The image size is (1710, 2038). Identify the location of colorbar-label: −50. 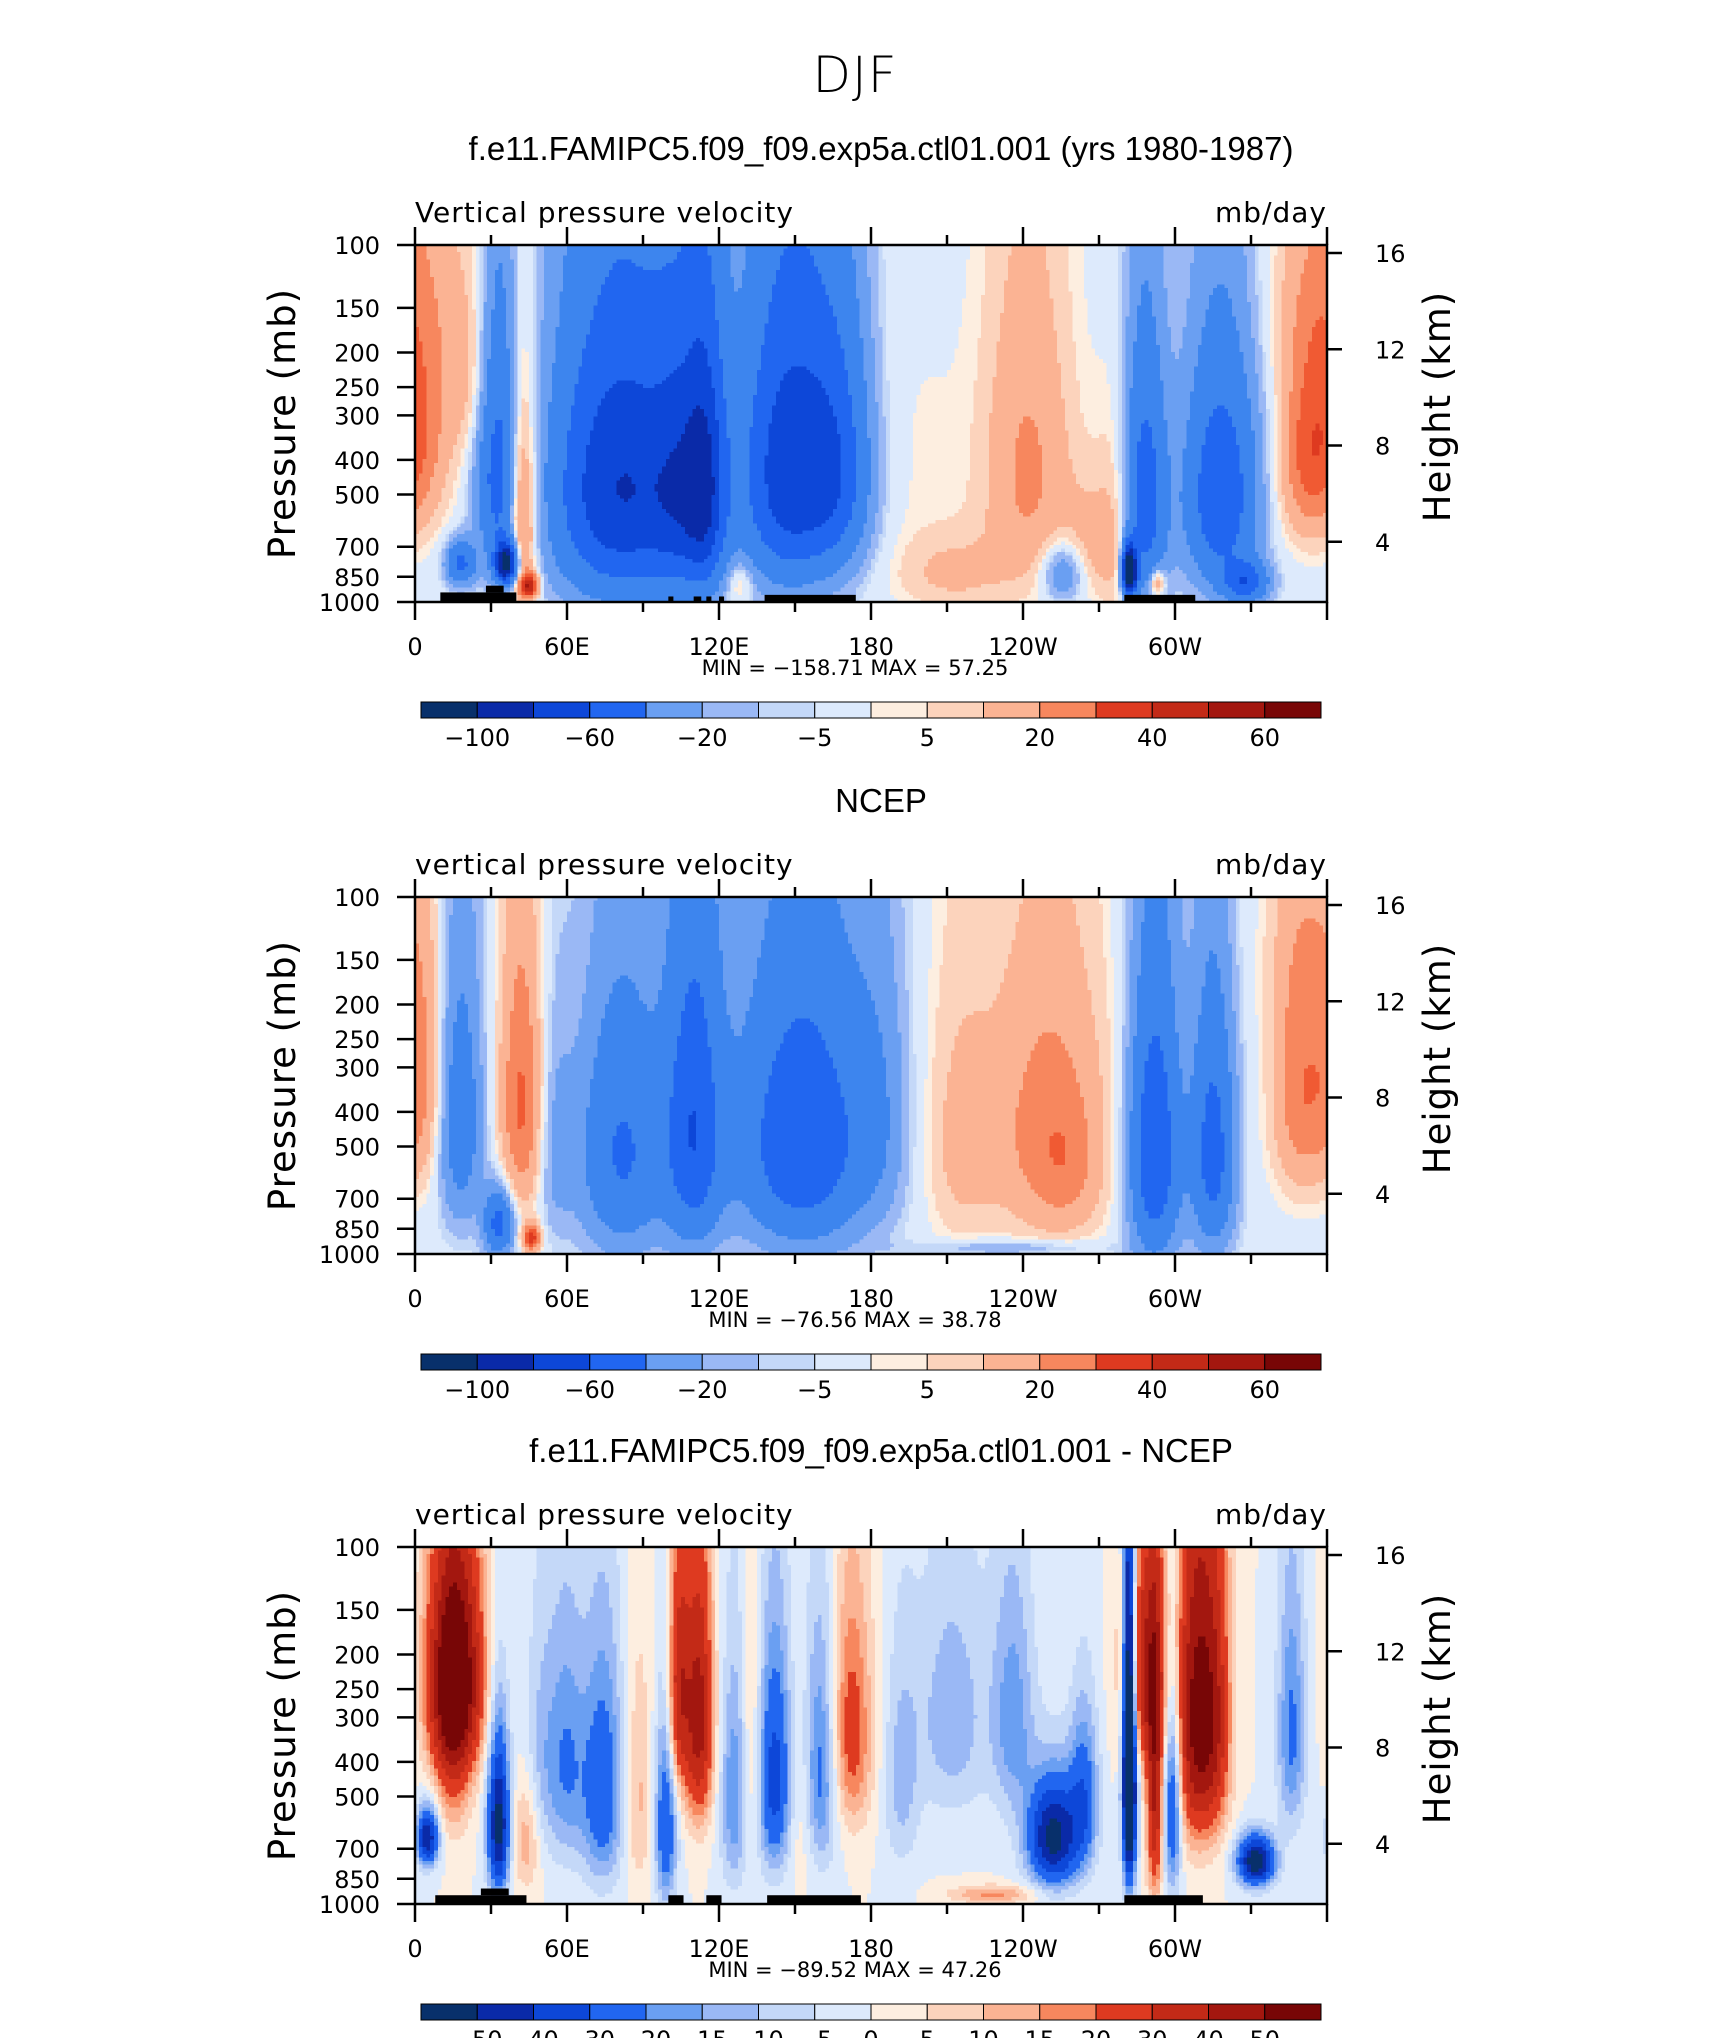
(477, 2032).